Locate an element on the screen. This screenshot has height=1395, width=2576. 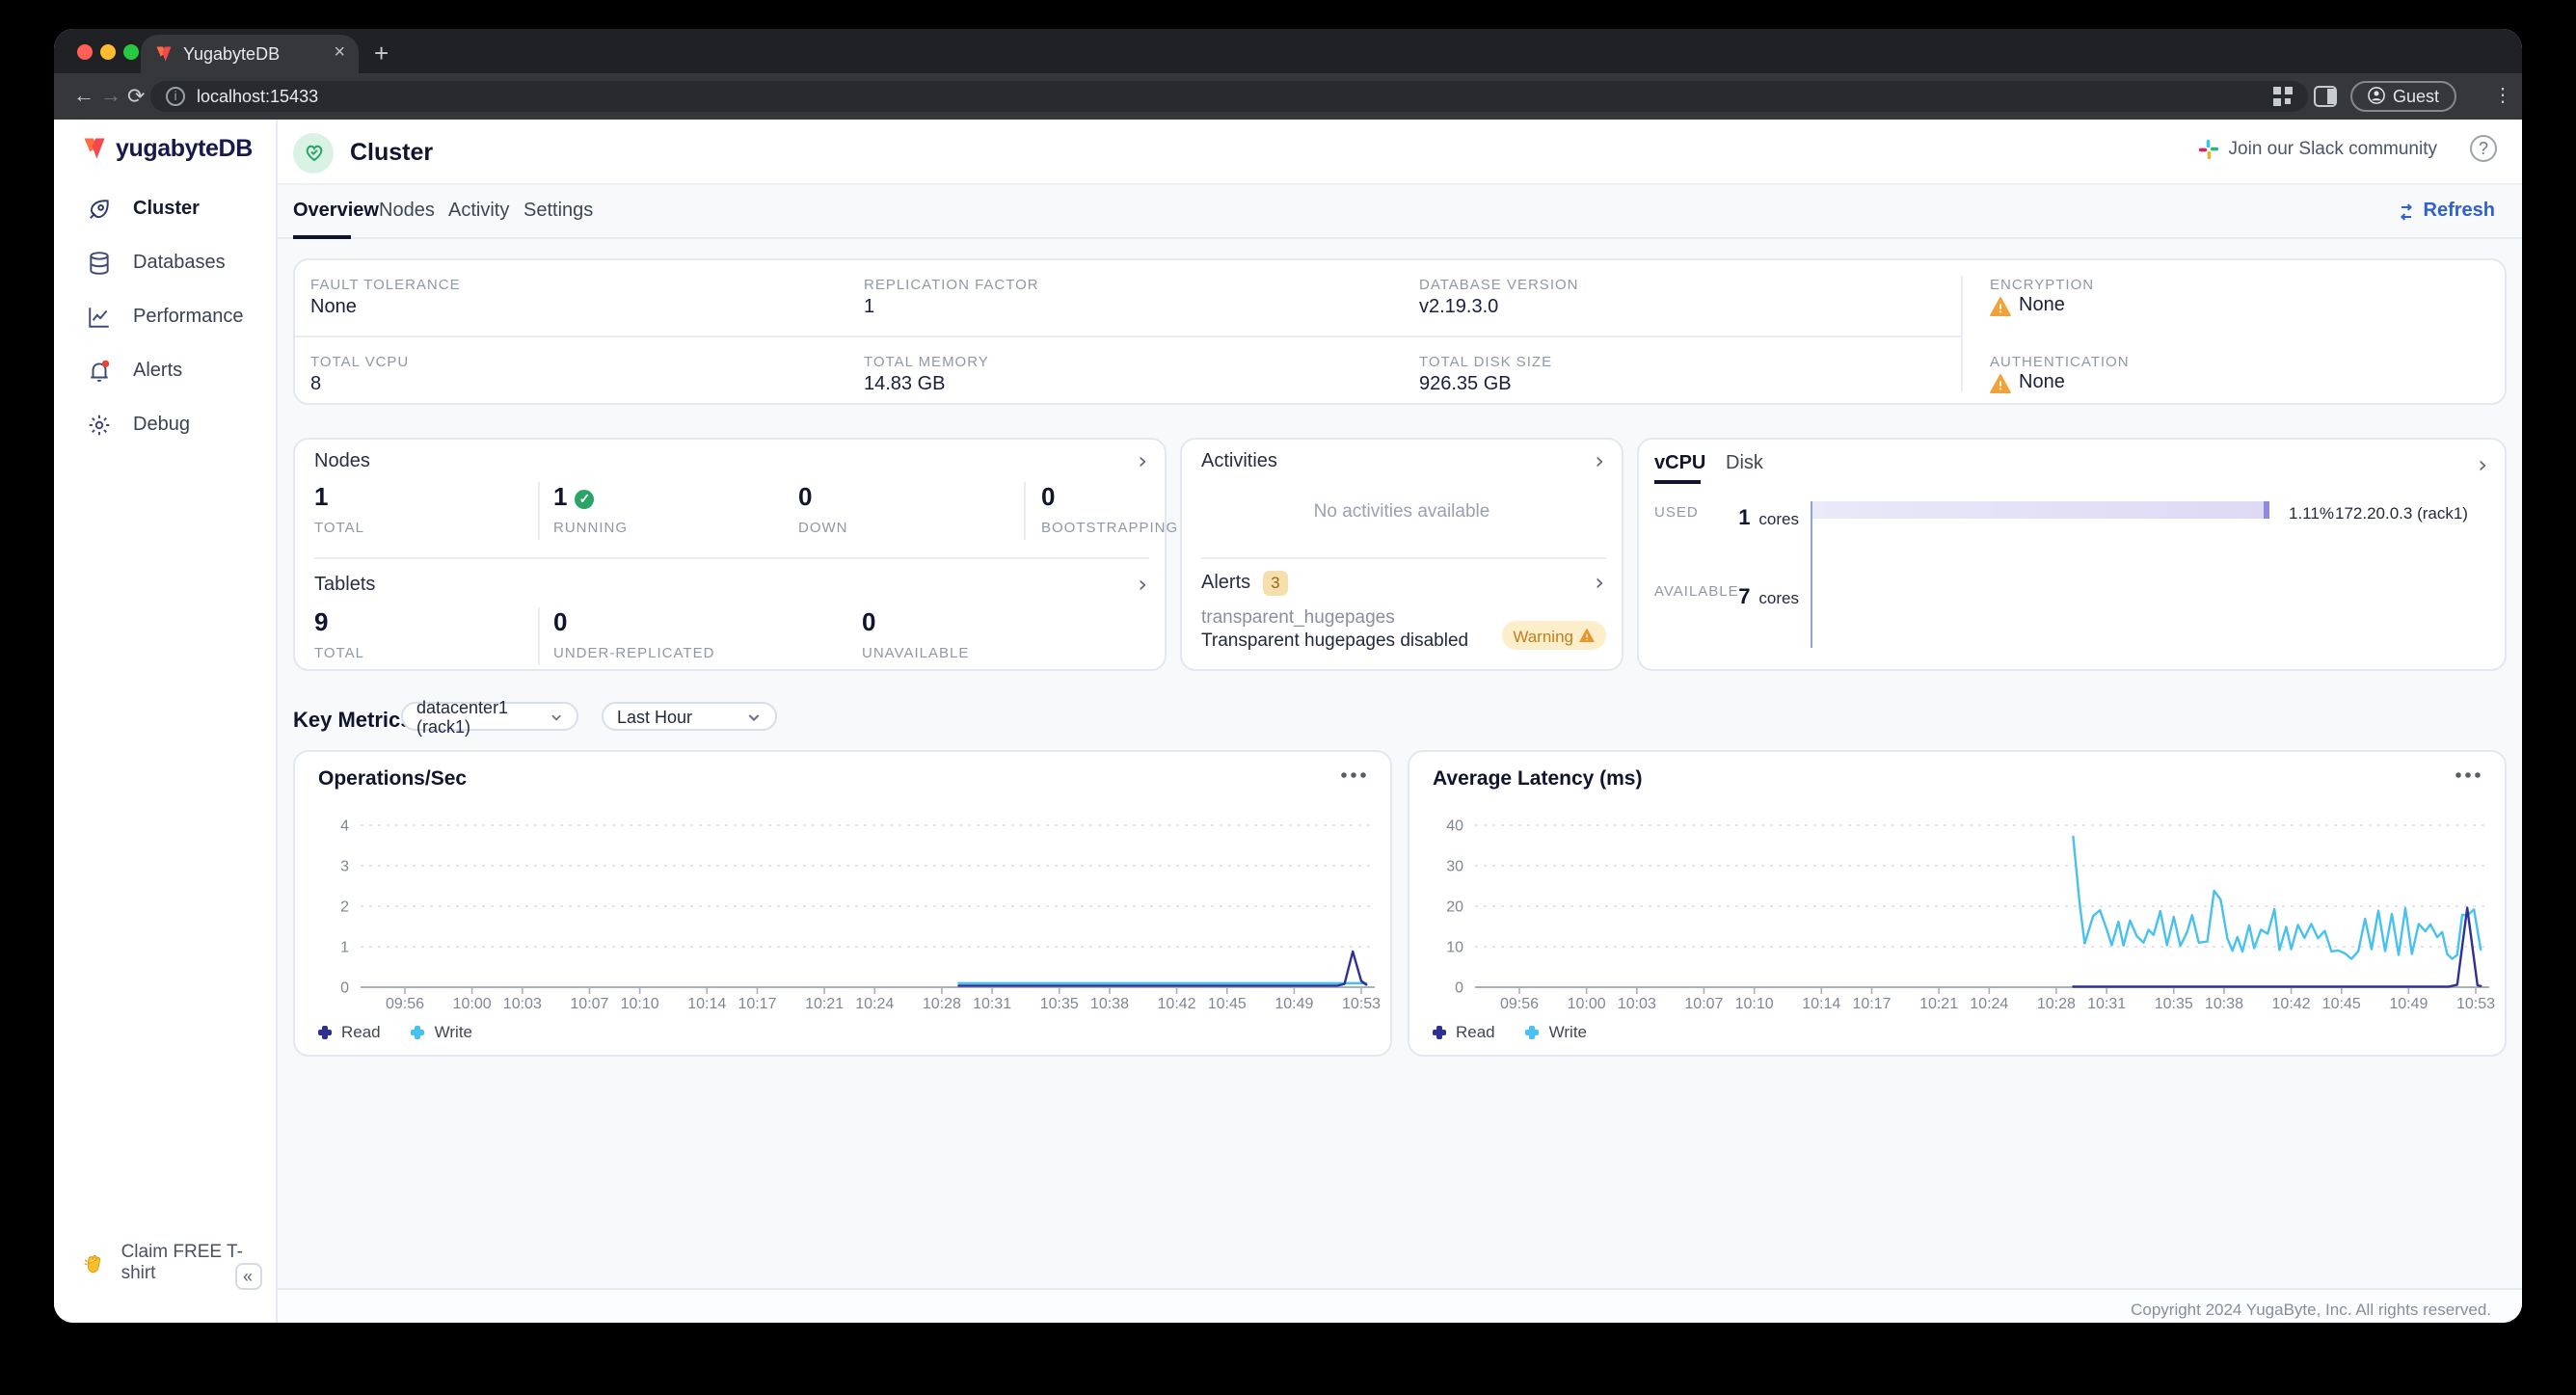
sidebar-item-debug: Debug is located at coordinates (165, 424).